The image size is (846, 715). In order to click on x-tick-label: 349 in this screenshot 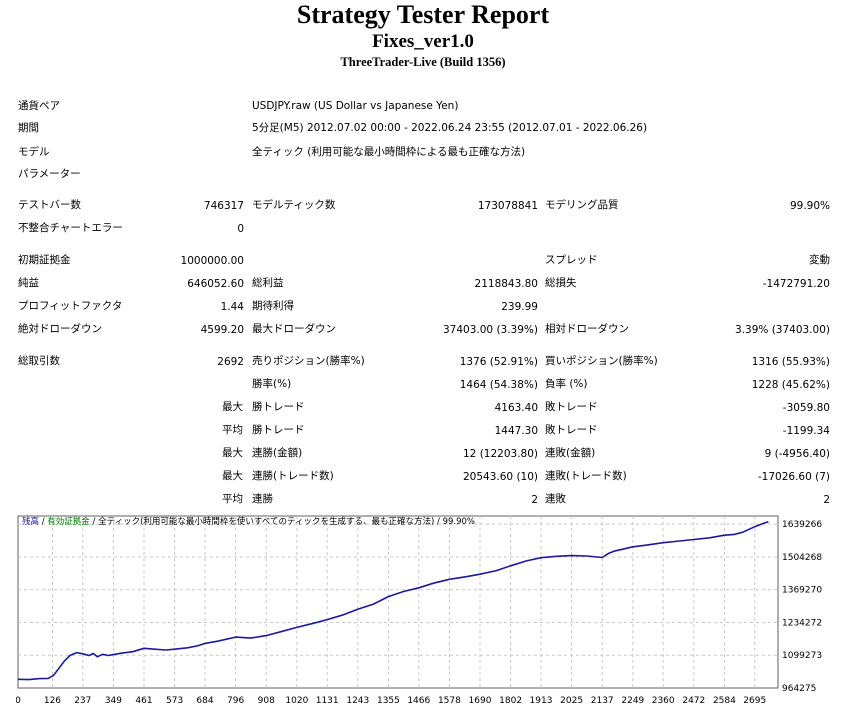, I will do `click(113, 701)`.